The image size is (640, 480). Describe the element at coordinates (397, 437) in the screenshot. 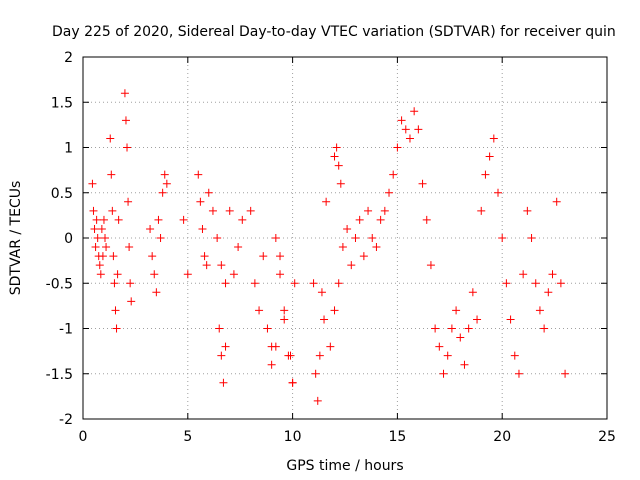

I see `x-tick-label: 15` at that location.